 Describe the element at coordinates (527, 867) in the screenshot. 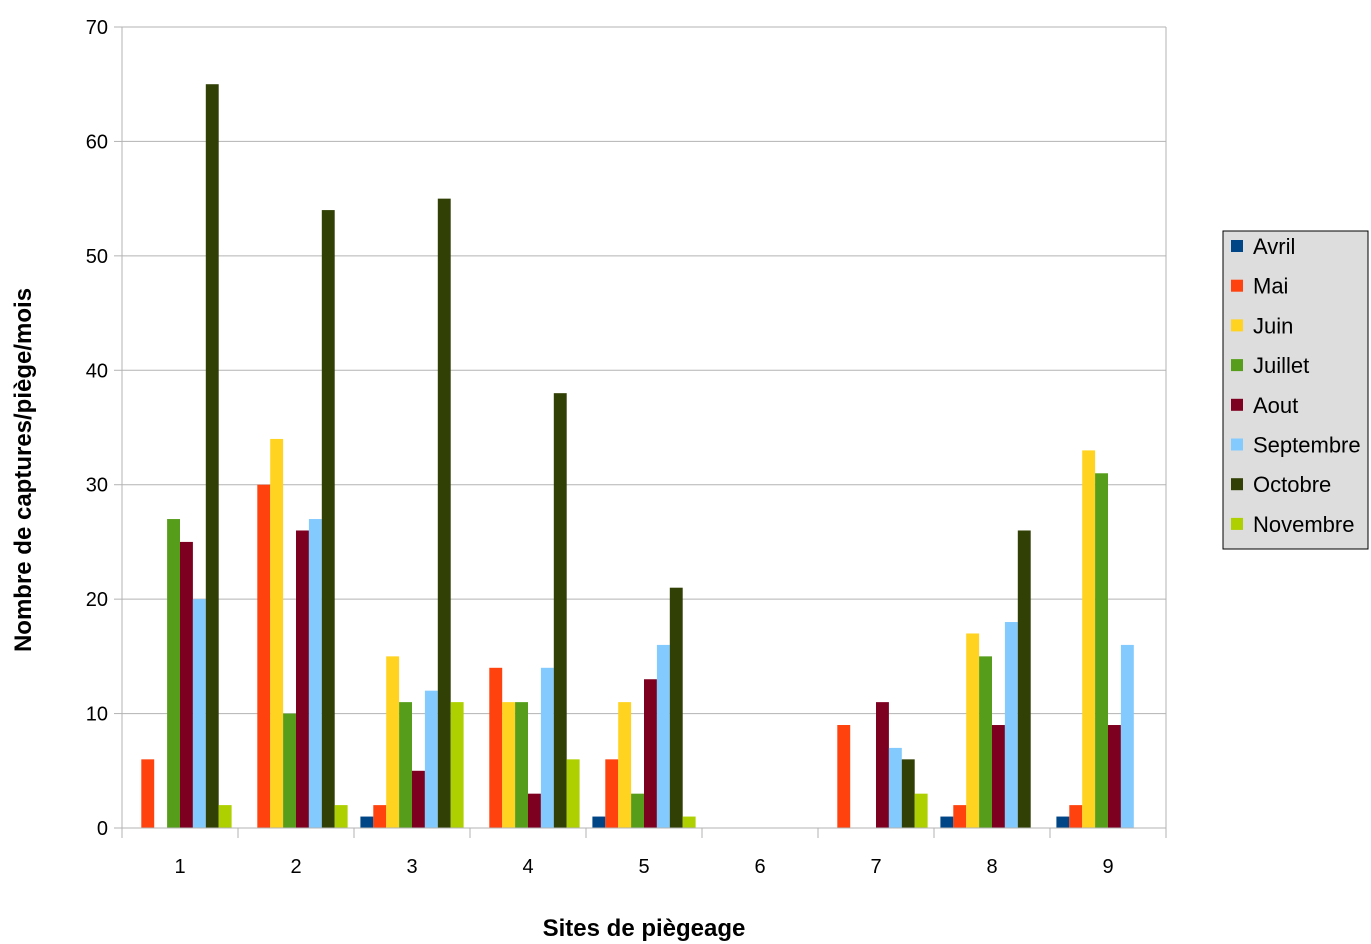

I see `x-tick-label: 4` at that location.